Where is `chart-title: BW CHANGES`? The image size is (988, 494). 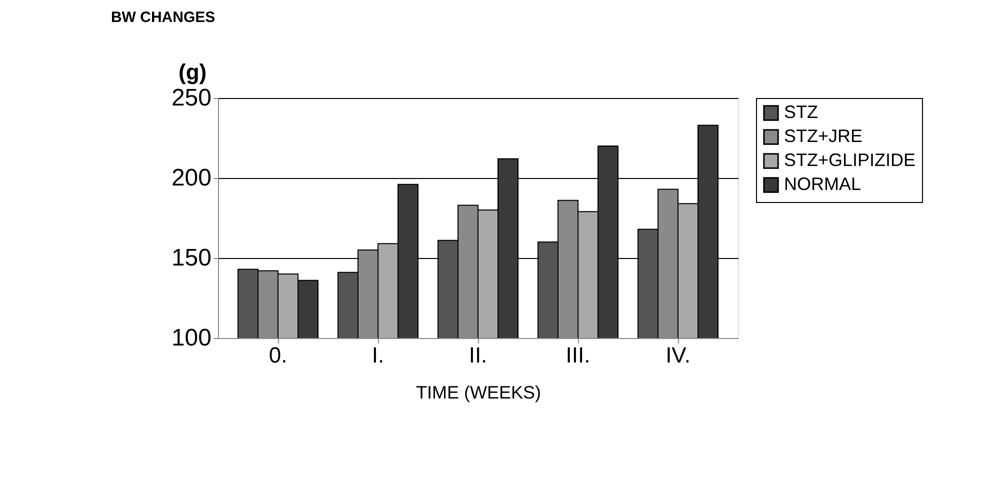 chart-title: BW CHANGES is located at coordinates (163, 17).